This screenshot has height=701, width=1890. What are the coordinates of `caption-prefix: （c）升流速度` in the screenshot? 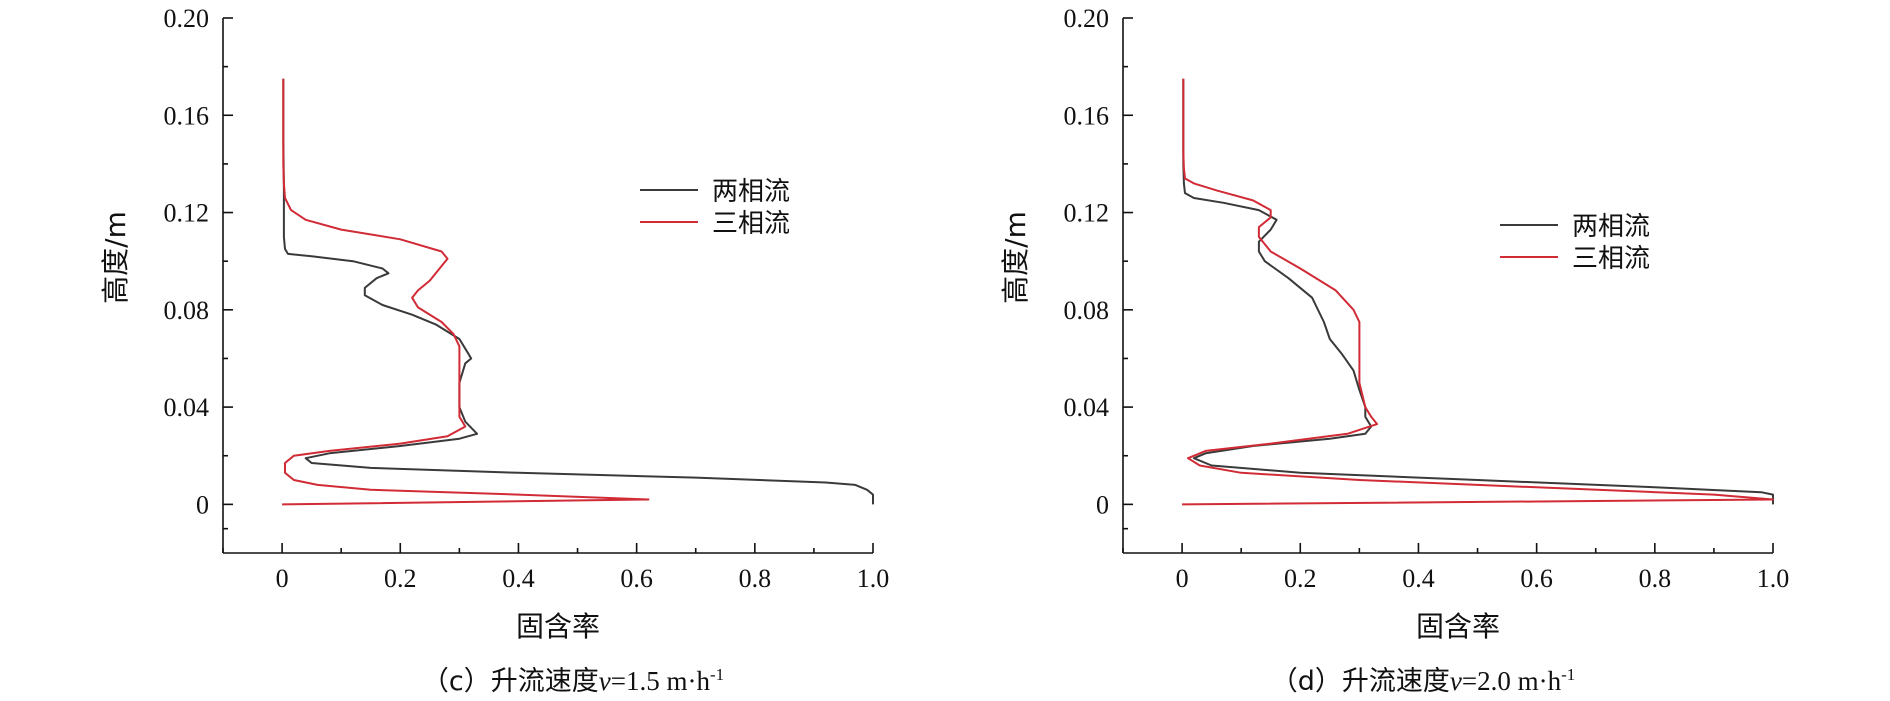 It's located at (510, 681).